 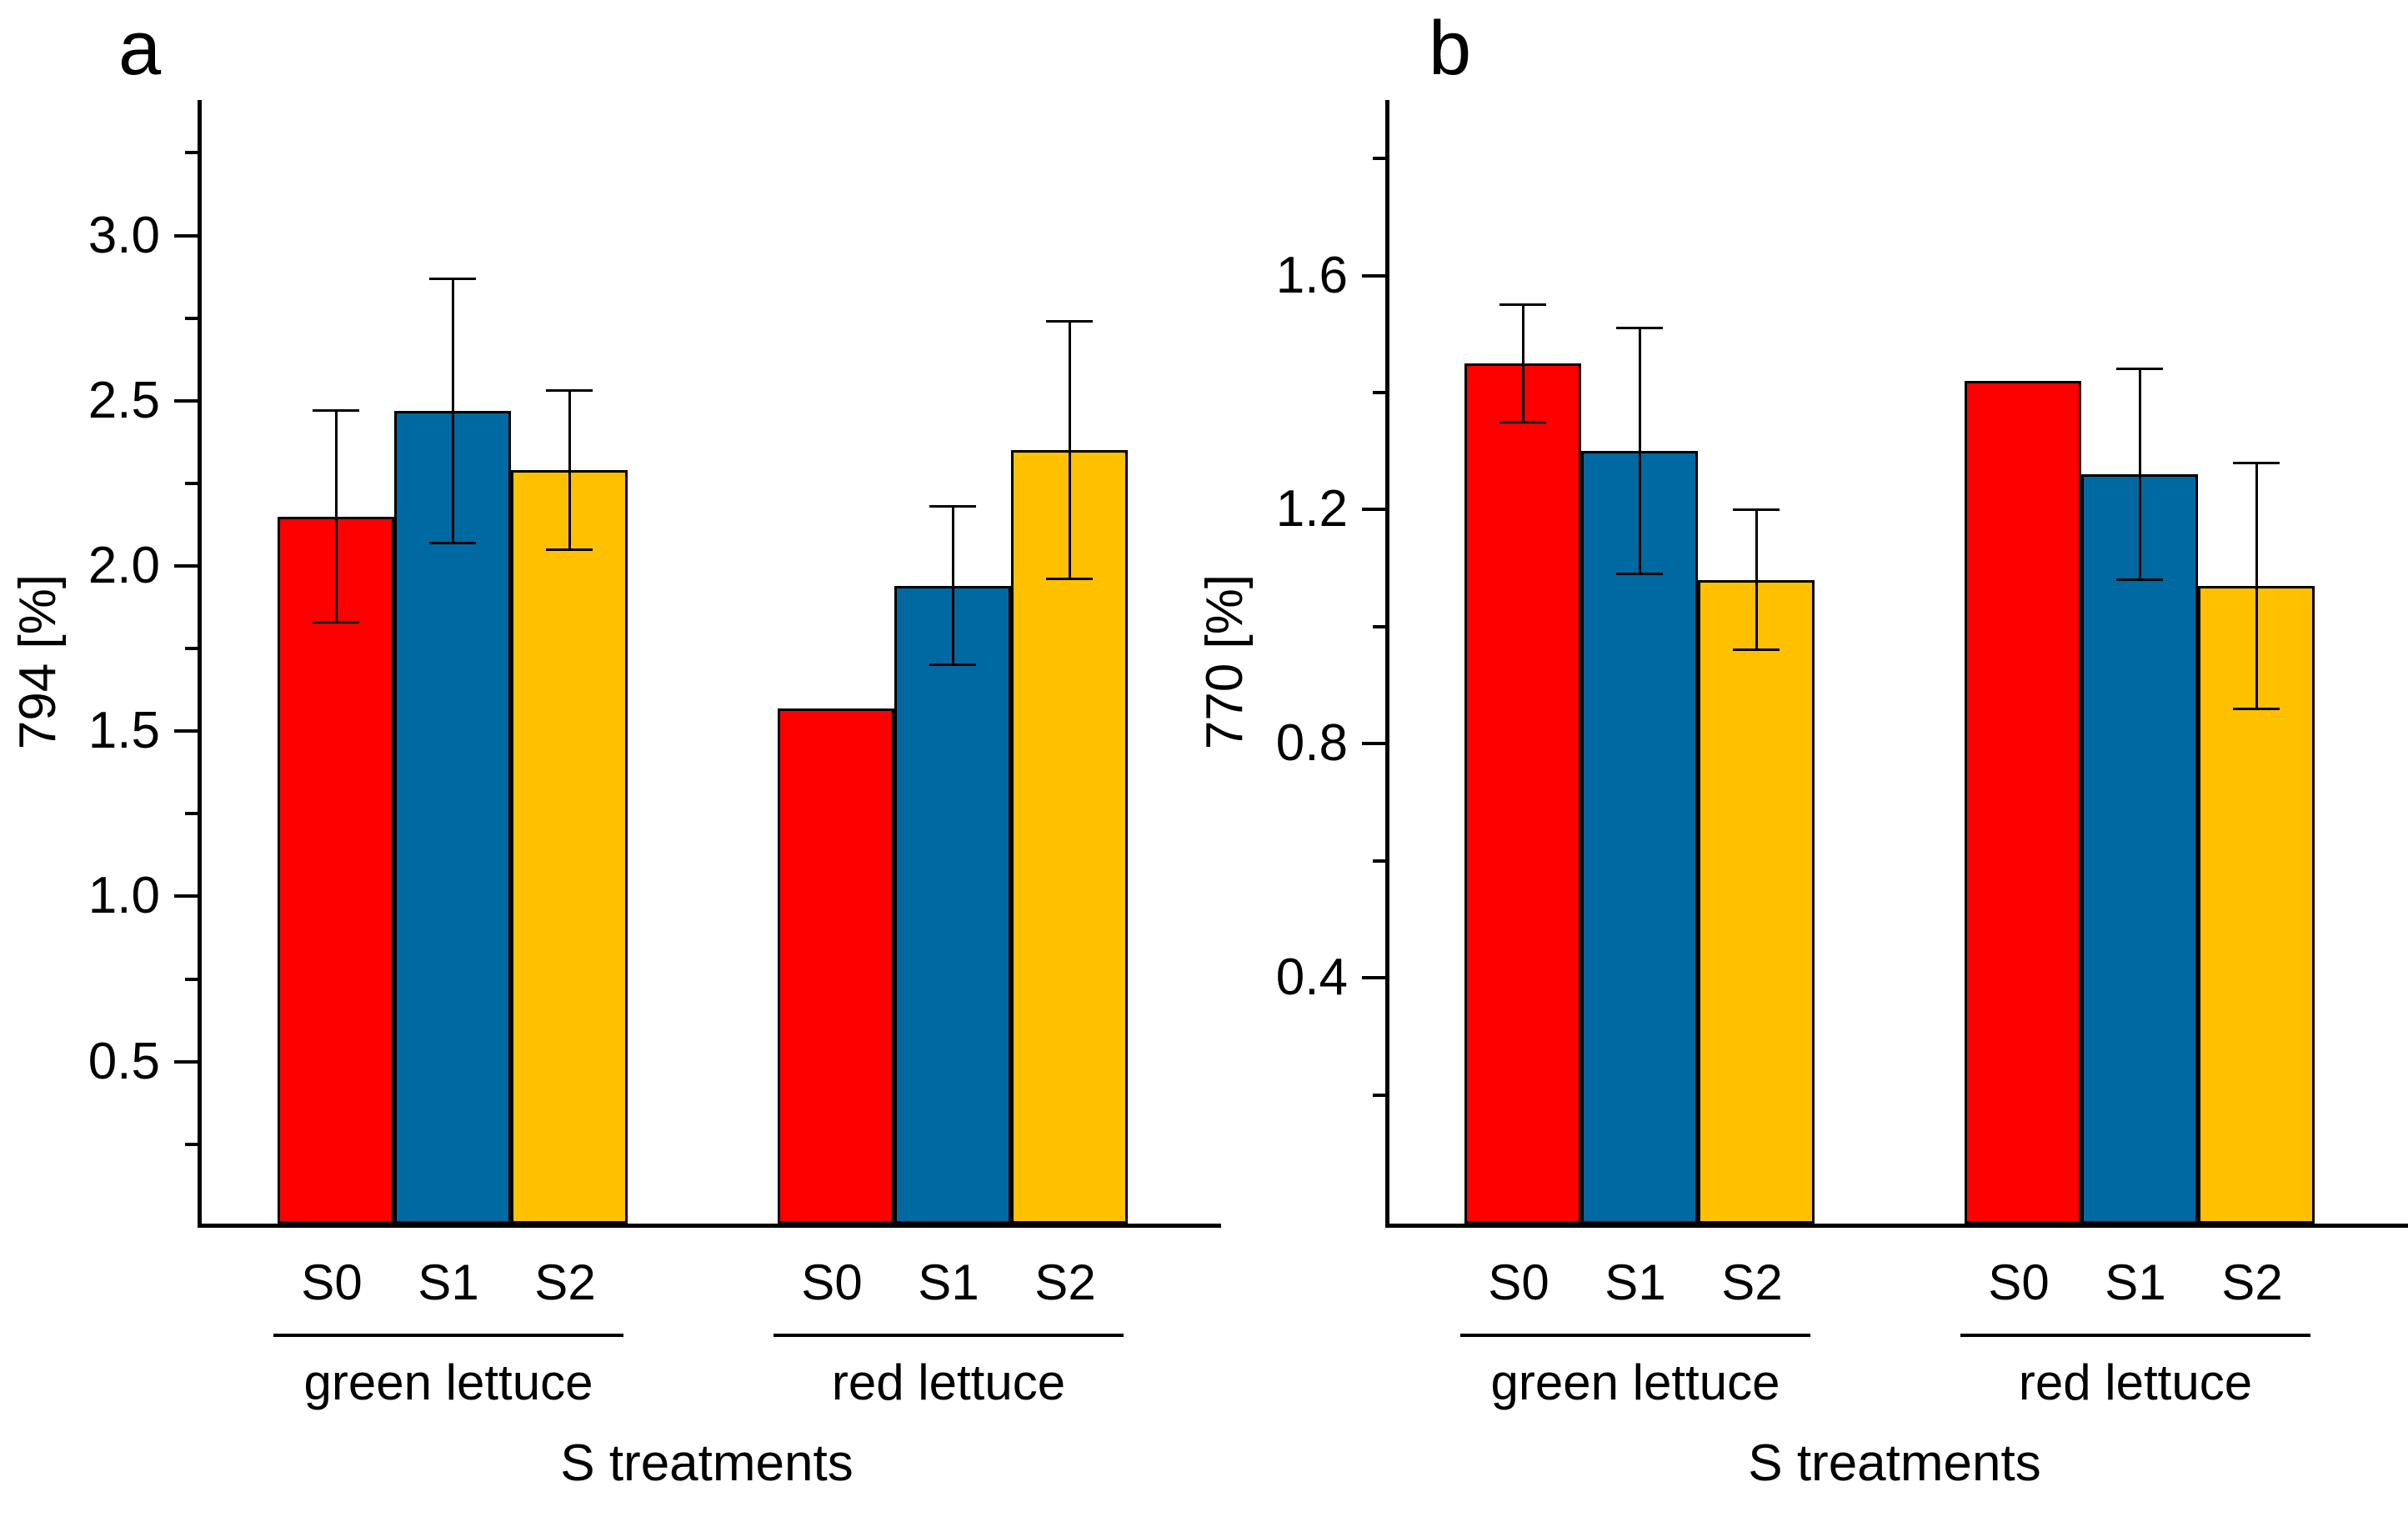 I want to click on x-axis-title-b: S treatments, so click(x=1895, y=1463).